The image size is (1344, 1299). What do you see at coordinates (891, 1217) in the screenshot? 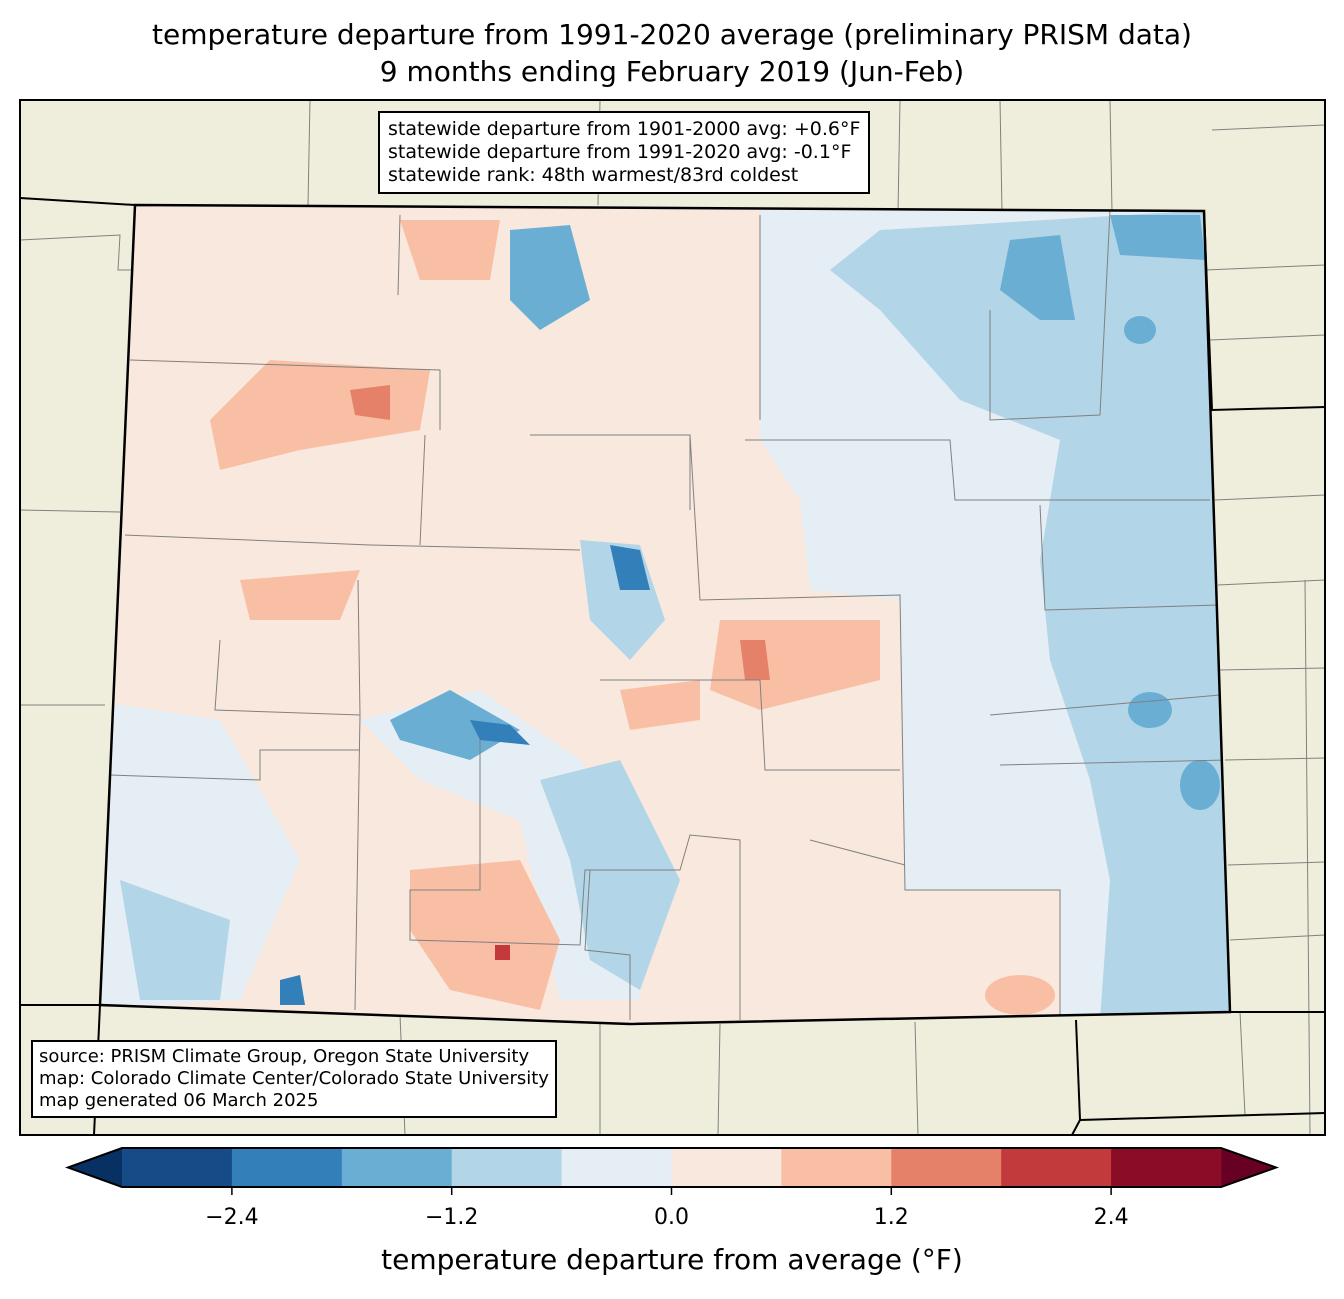
I see `colorbar-tick-label: 1.2` at bounding box center [891, 1217].